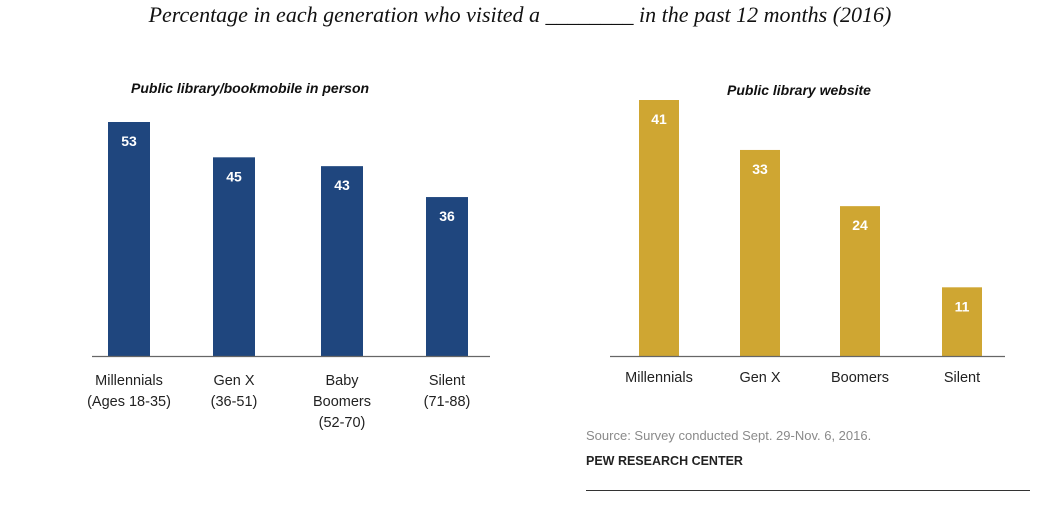  What do you see at coordinates (808, 490) in the screenshot?
I see `footer-rule` at bounding box center [808, 490].